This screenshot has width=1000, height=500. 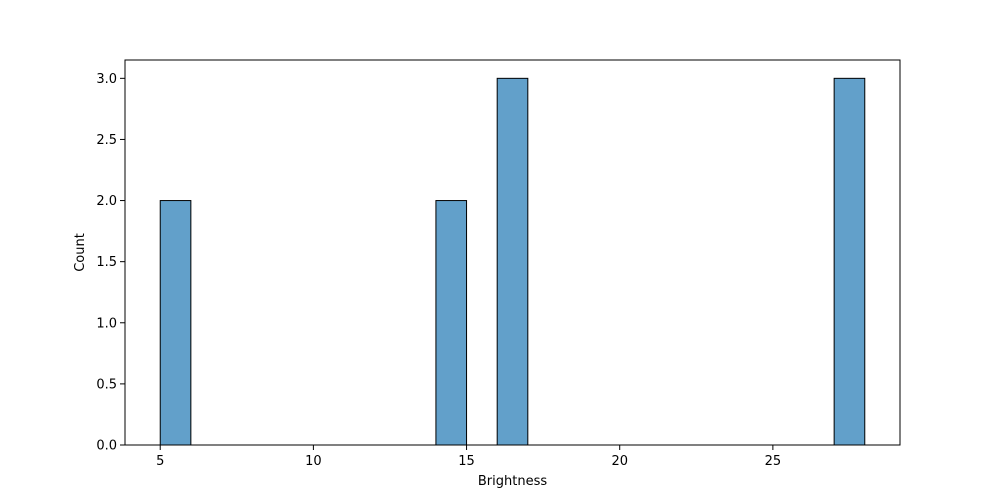 What do you see at coordinates (160, 461) in the screenshot?
I see `x-tick-label: 5` at bounding box center [160, 461].